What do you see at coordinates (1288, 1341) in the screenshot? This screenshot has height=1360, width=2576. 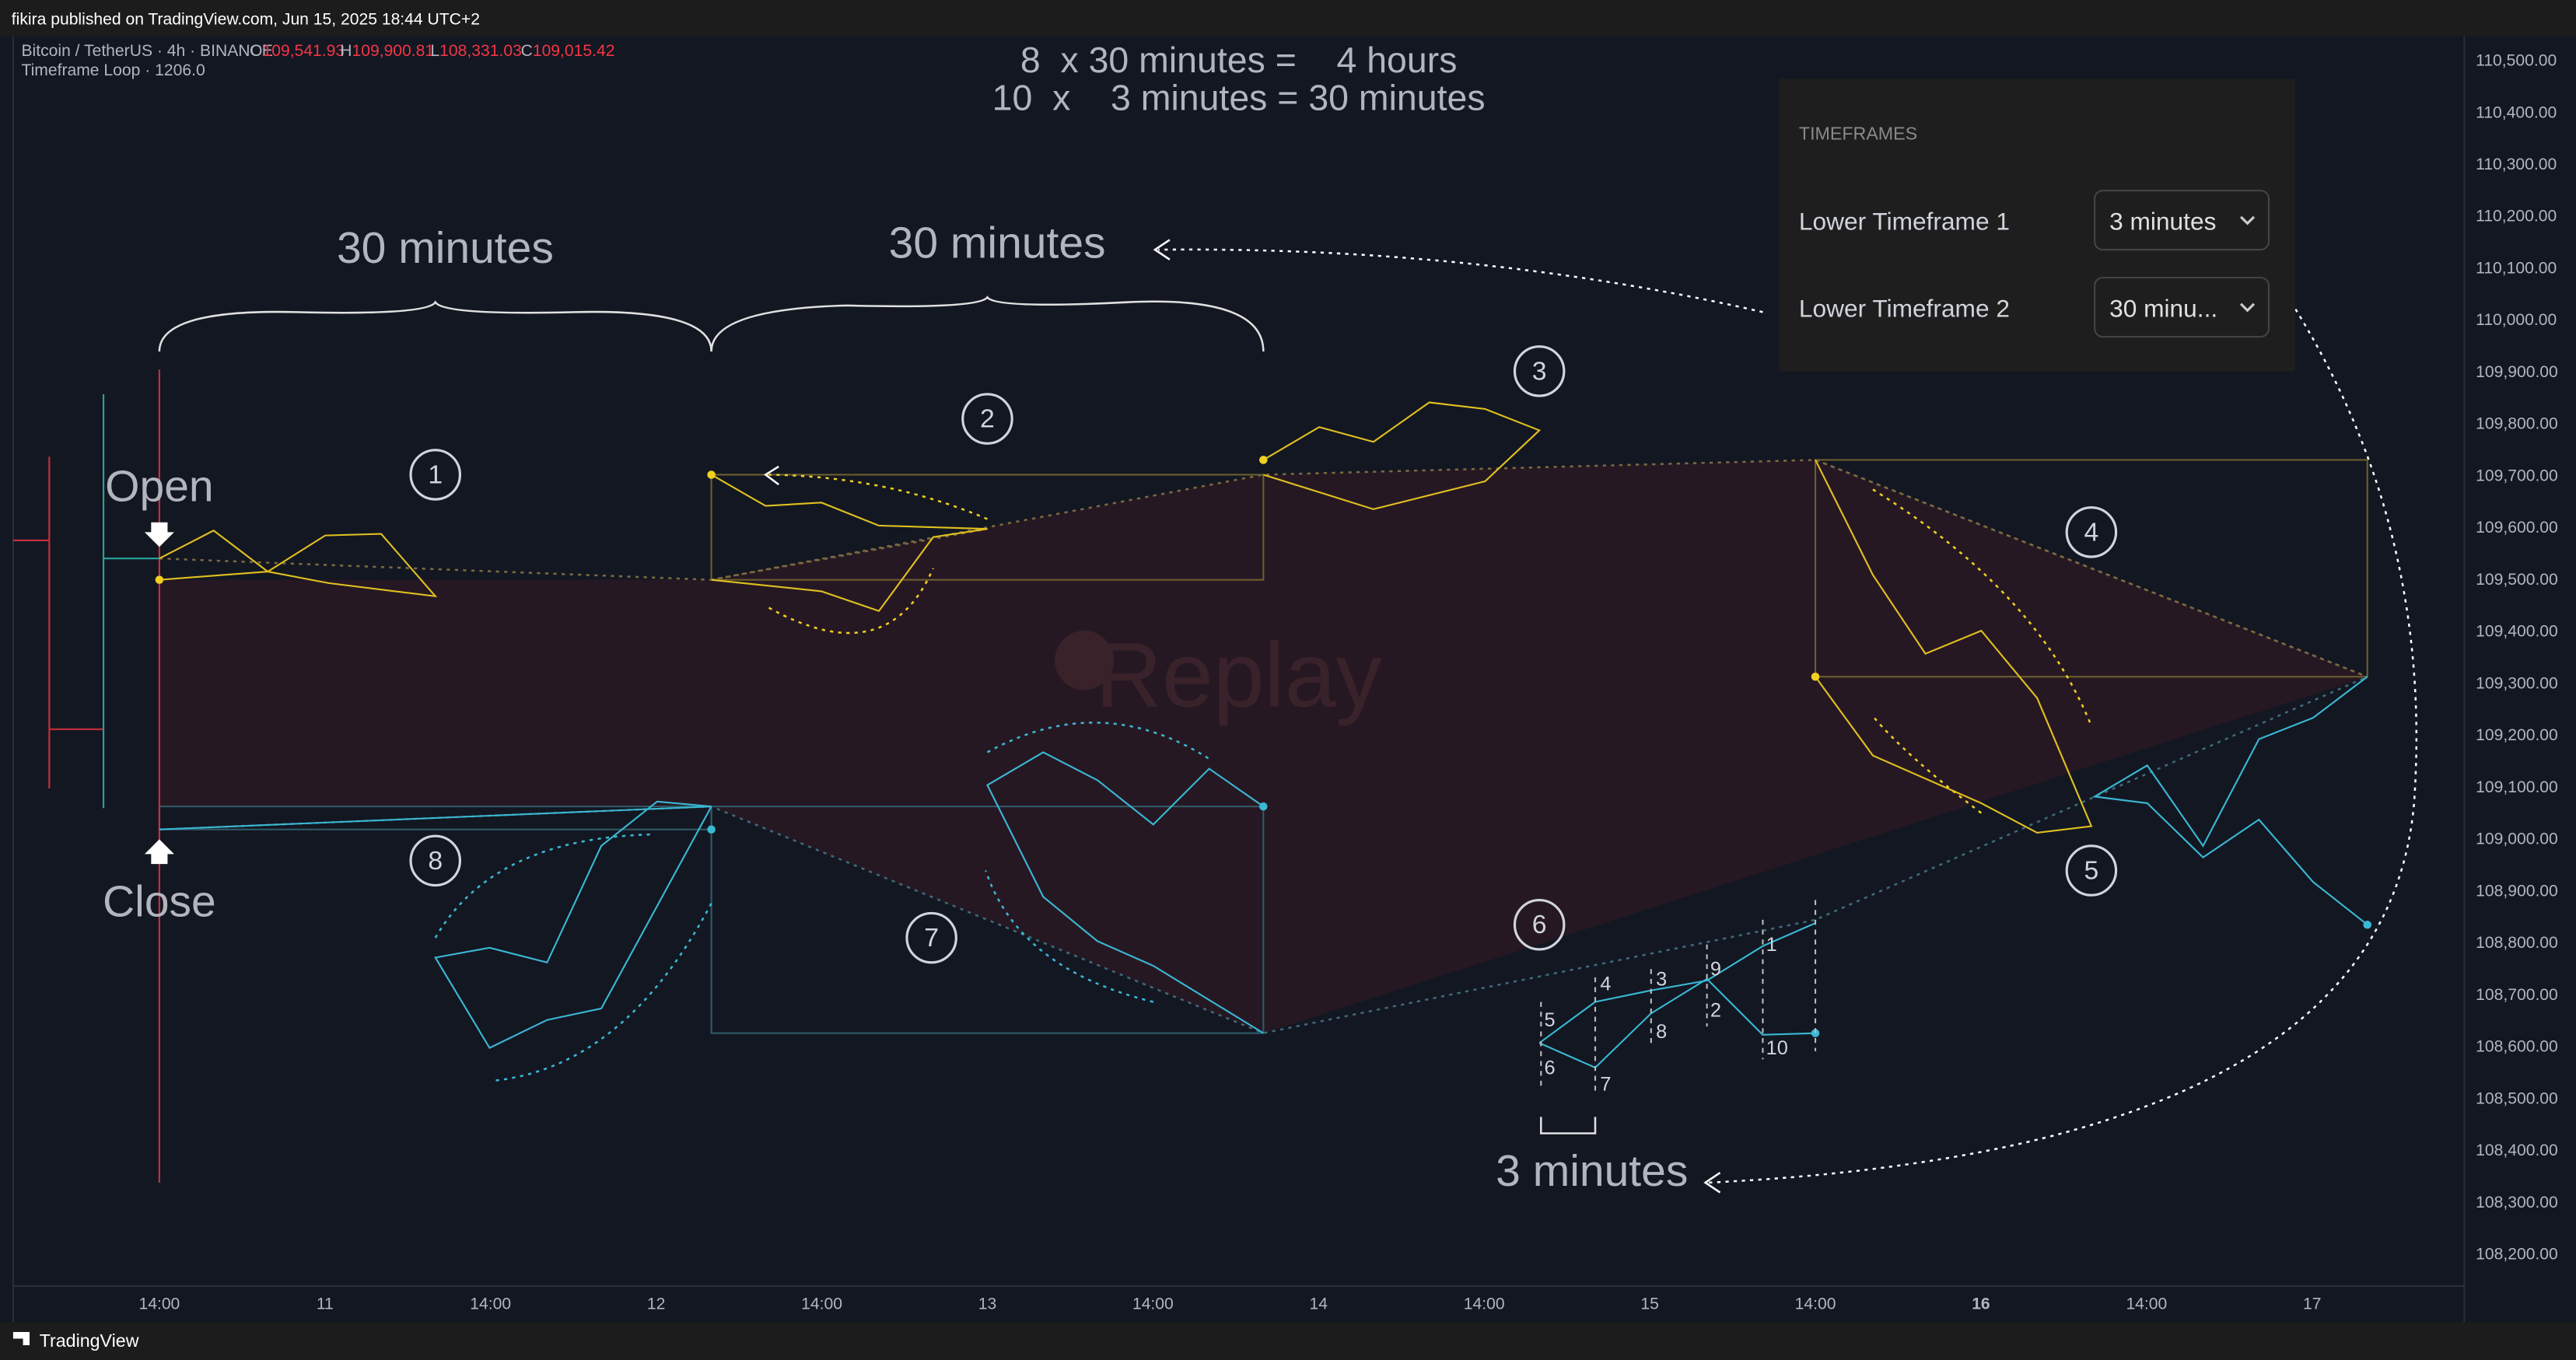 I see `footer-bar` at bounding box center [1288, 1341].